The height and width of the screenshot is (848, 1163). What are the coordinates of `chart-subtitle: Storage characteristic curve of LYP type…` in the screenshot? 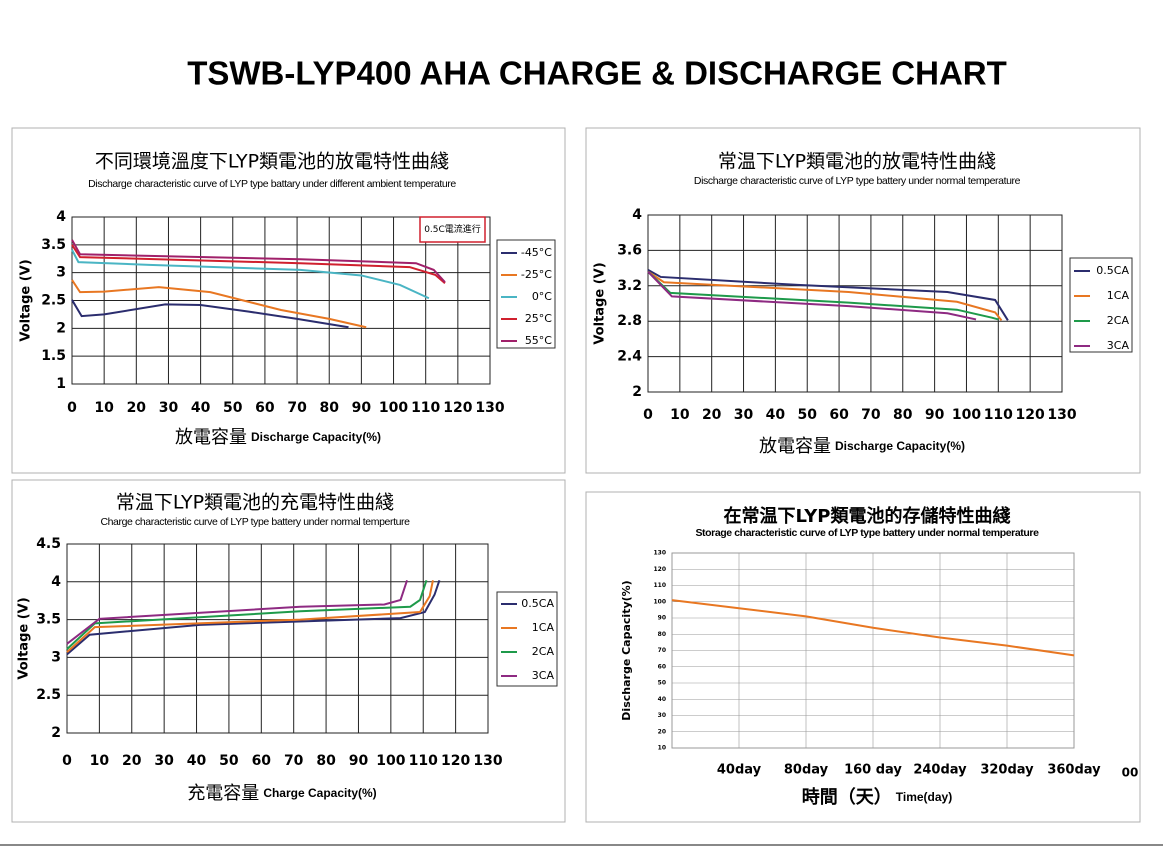 It's located at (867, 533).